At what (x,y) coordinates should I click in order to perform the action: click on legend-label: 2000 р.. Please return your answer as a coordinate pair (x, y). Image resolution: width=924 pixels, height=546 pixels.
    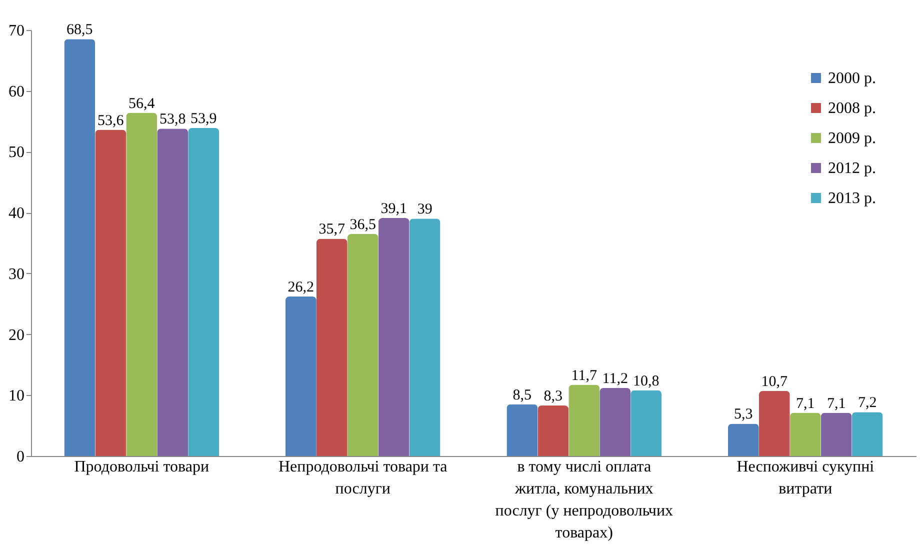
    Looking at the image, I should click on (852, 78).